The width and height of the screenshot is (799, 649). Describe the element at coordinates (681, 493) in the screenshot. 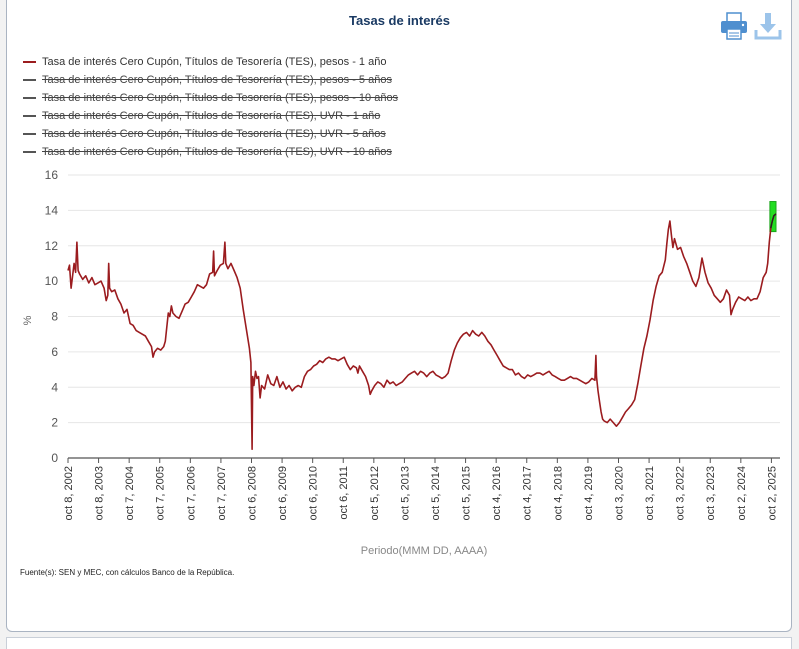

I see `x-tick-label: oct 3, 2022` at that location.